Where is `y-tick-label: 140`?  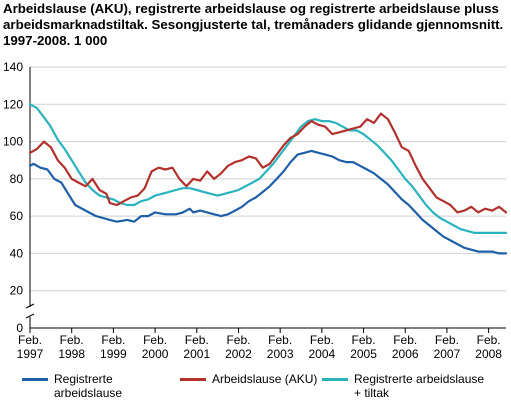 y-tick-label: 140 is located at coordinates (13, 67).